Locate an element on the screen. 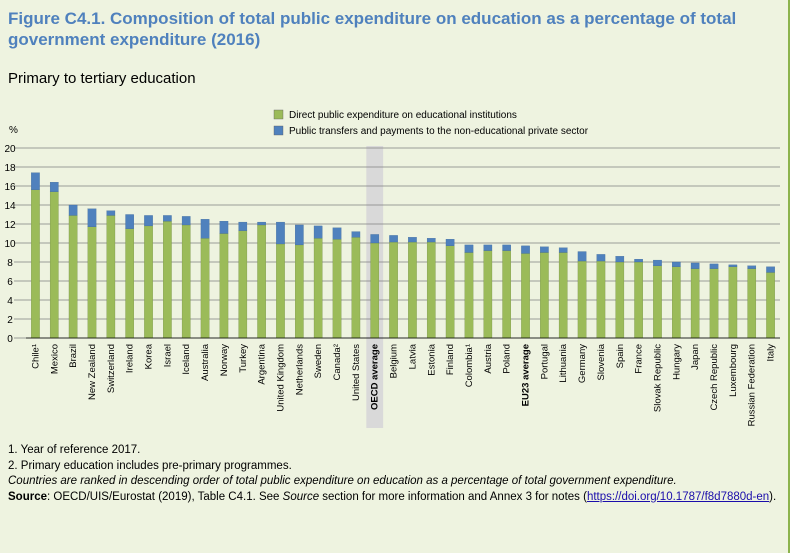 The width and height of the screenshot is (800, 555). x-tick-label: France is located at coordinates (639, 359).